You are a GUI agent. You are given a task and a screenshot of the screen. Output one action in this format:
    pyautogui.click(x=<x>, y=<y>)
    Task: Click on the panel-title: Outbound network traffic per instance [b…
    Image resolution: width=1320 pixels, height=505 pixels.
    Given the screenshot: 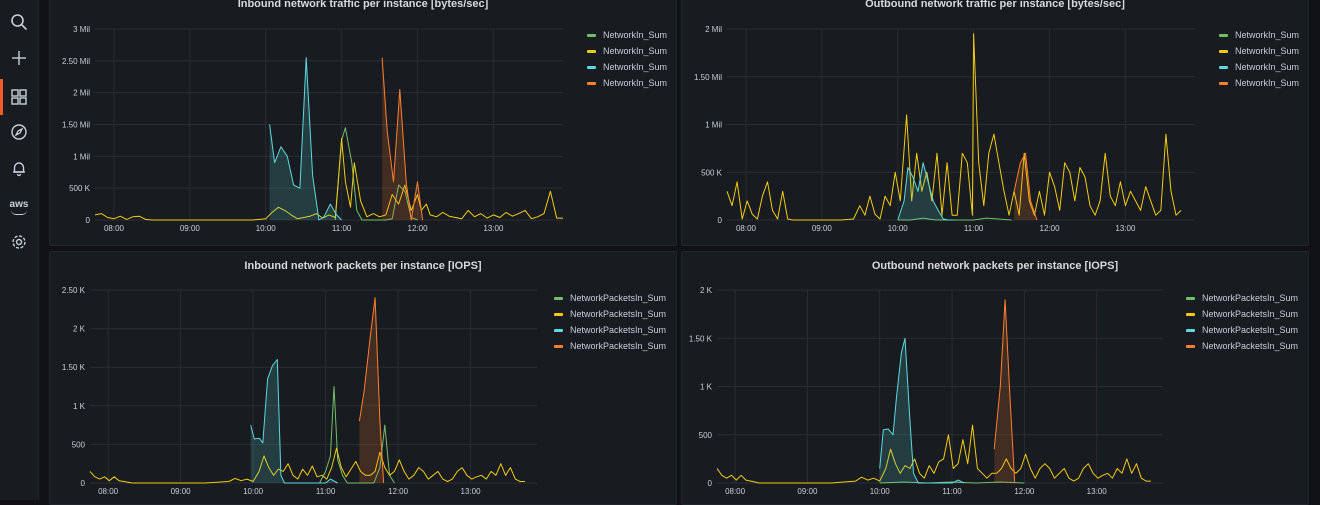 What is the action you would take?
    pyautogui.click(x=995, y=5)
    